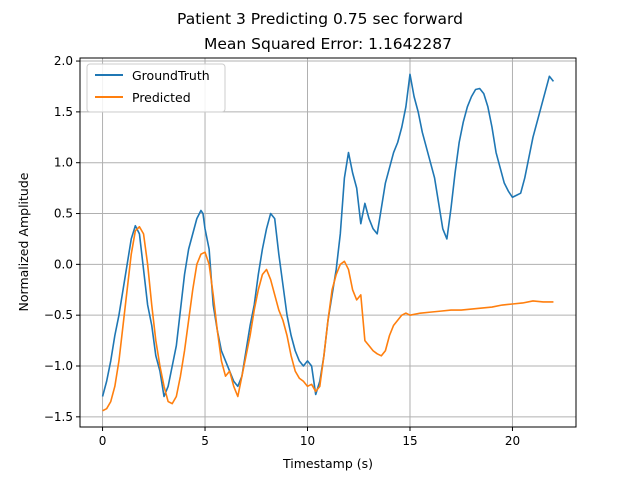 The height and width of the screenshot is (480, 640). What do you see at coordinates (63, 214) in the screenshot?
I see `y-tick-label: 0.5` at bounding box center [63, 214].